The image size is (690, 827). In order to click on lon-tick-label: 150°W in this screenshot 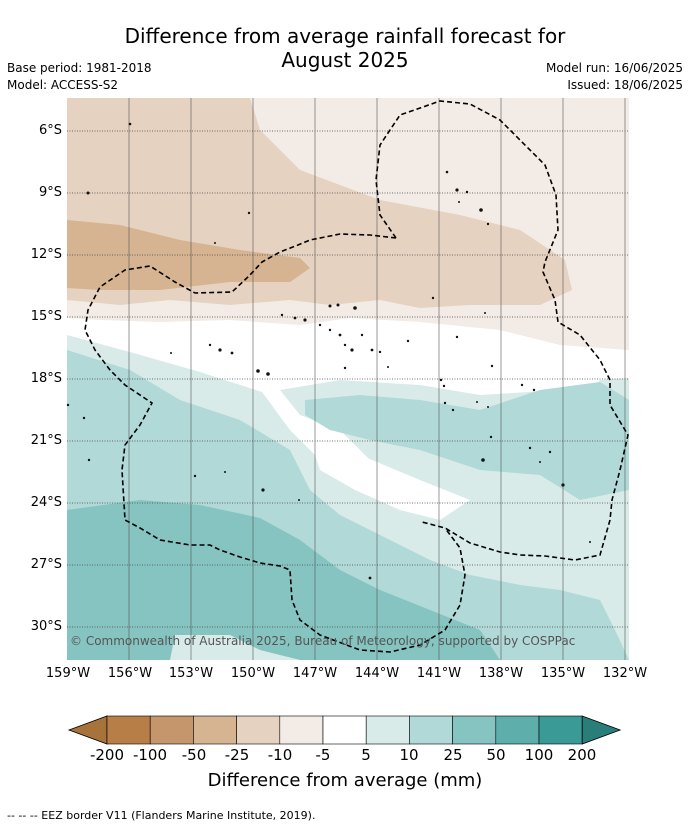, I will do `click(253, 673)`.